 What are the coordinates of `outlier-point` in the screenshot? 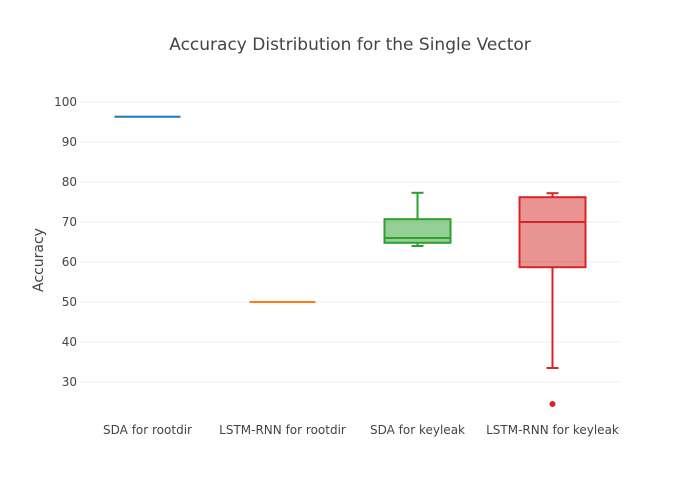 It's located at (552, 404).